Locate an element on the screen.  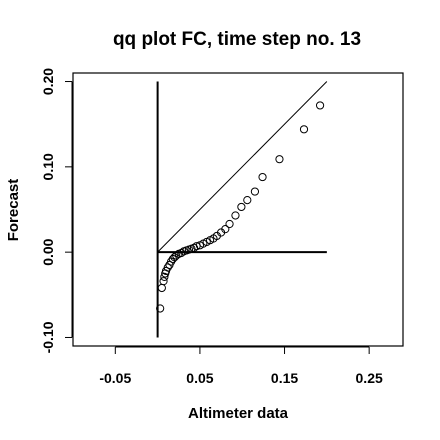
y-tick-label: 0.10 is located at coordinates (48, 166).